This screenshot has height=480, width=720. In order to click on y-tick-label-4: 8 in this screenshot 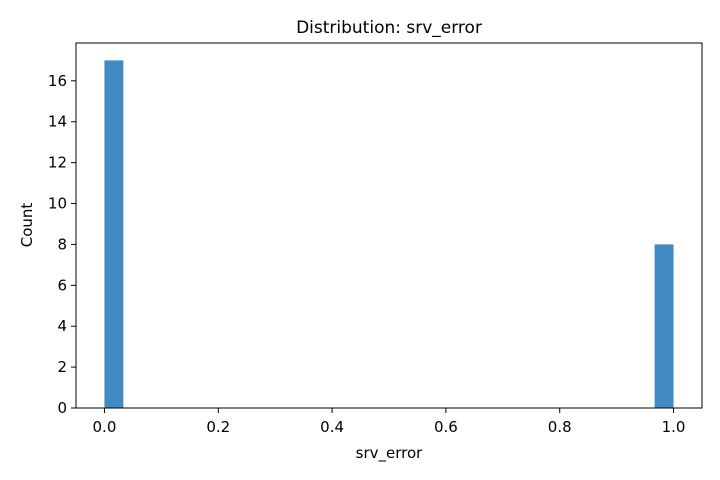, I will do `click(62, 244)`.